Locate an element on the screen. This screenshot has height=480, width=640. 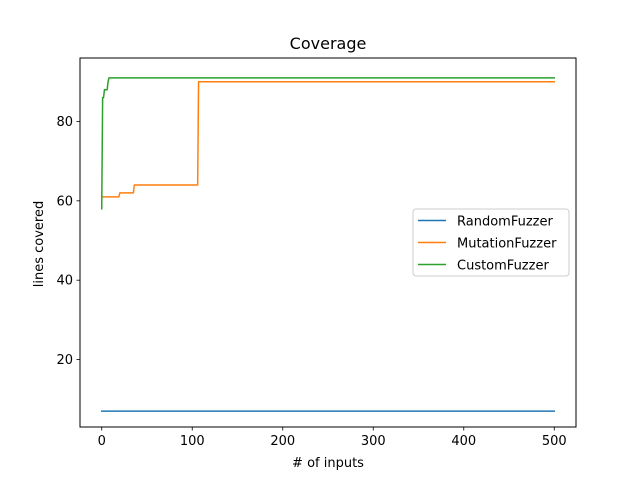
x-tick-label: 500 is located at coordinates (554, 441).